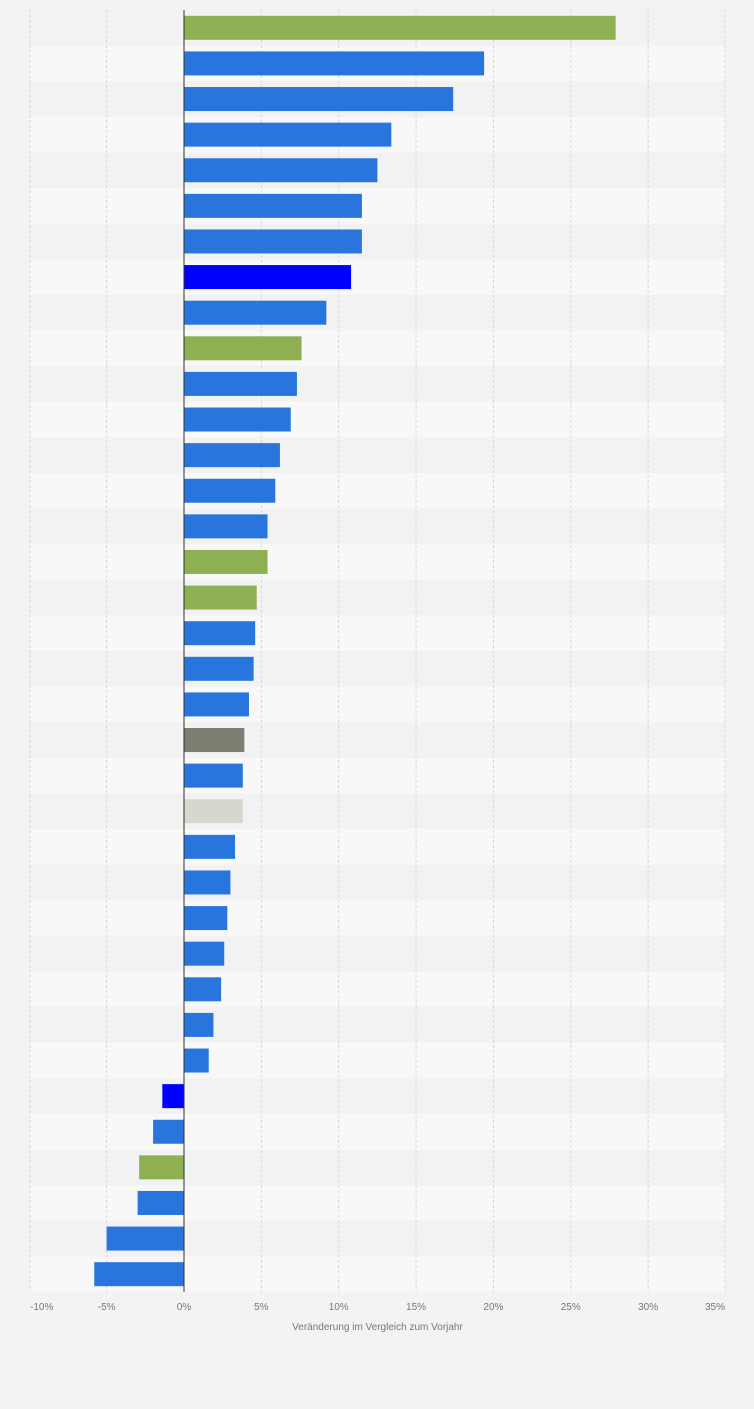 The image size is (754, 1409). Describe the element at coordinates (184, 1307) in the screenshot. I see `x-tick-label: 0%` at that location.